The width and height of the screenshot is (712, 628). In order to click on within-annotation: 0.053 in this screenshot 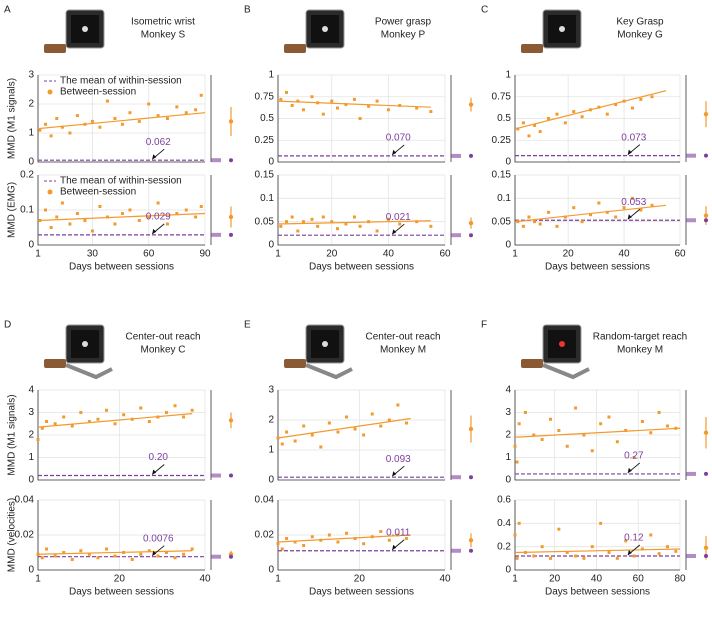, I will do `click(633, 202)`.